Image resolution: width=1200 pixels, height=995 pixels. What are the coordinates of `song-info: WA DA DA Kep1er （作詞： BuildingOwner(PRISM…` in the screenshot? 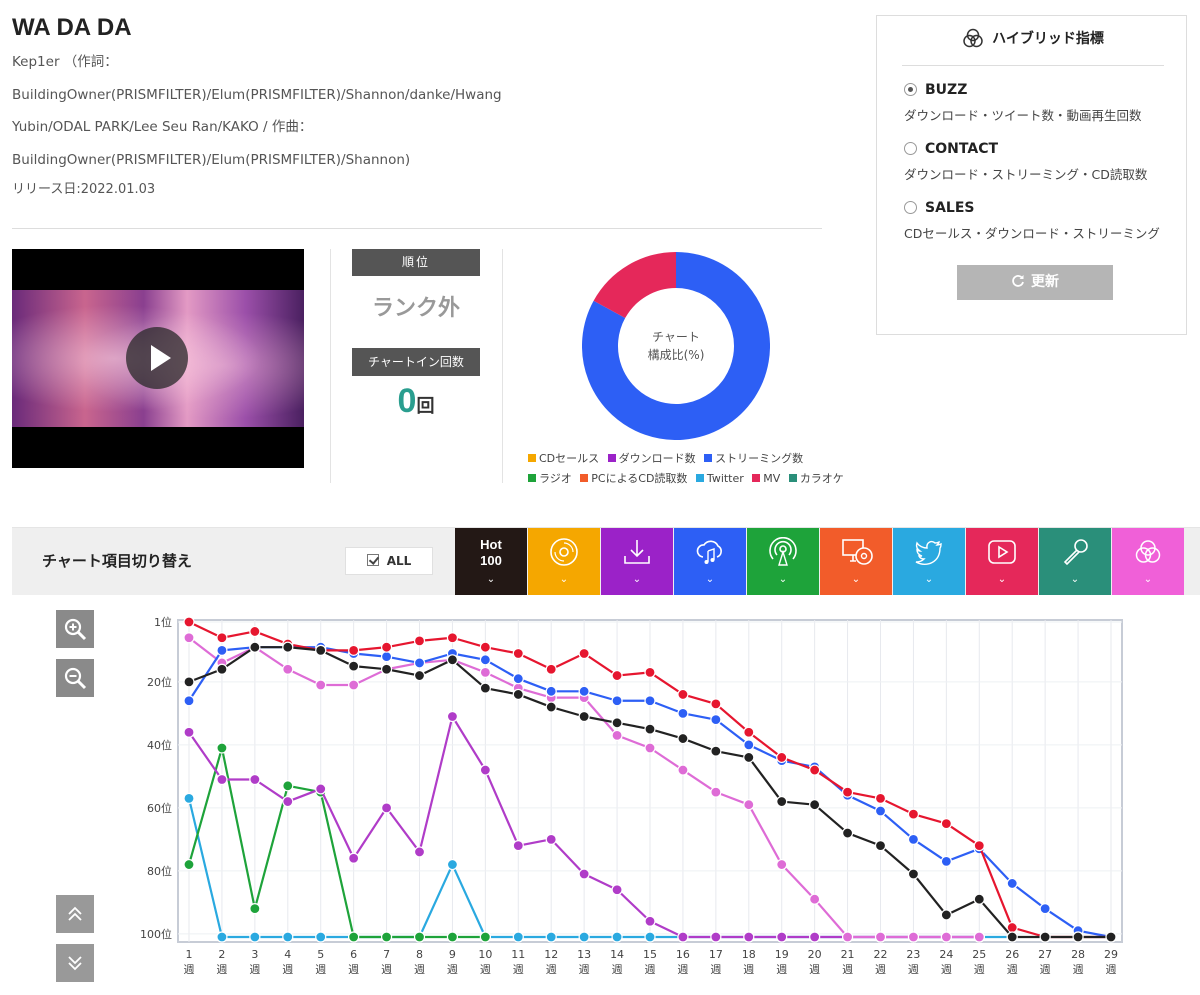 It's located at (418, 105).